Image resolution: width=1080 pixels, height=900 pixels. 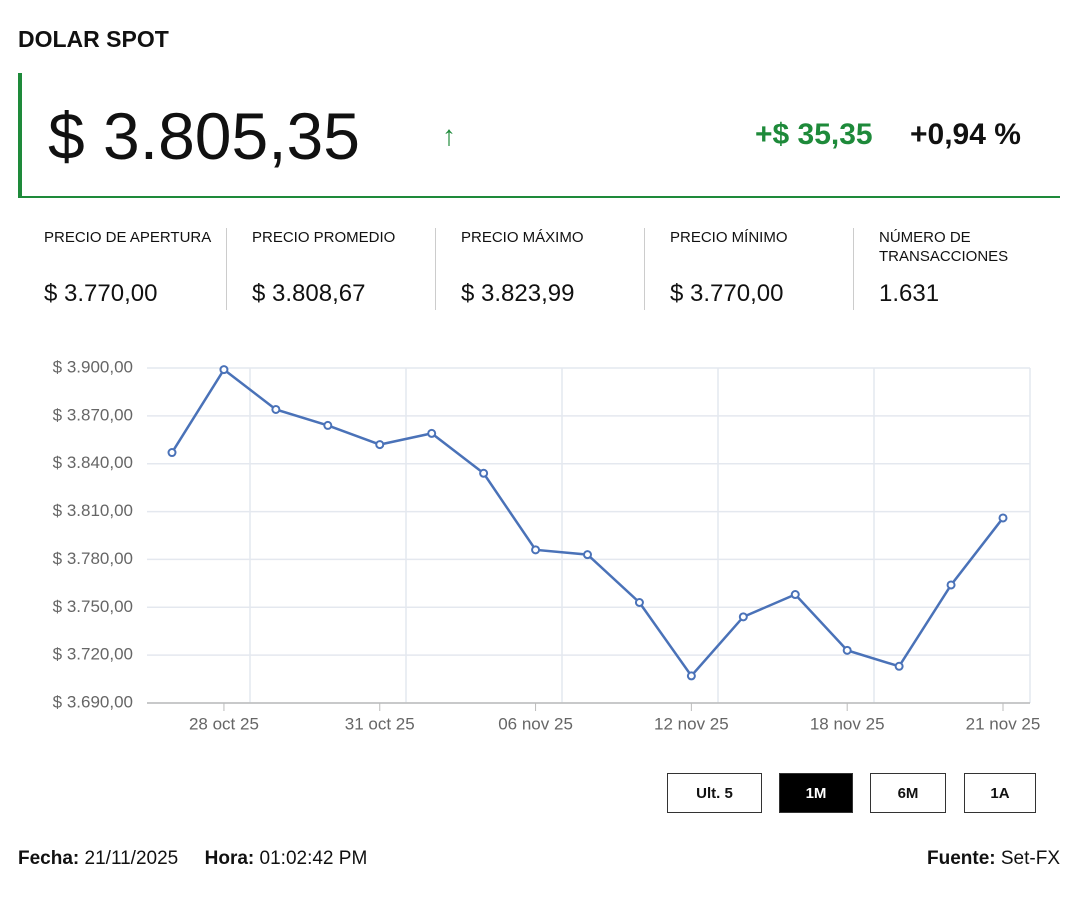 What do you see at coordinates (313, 858) in the screenshot?
I see `time: 01:02:42 PM` at bounding box center [313, 858].